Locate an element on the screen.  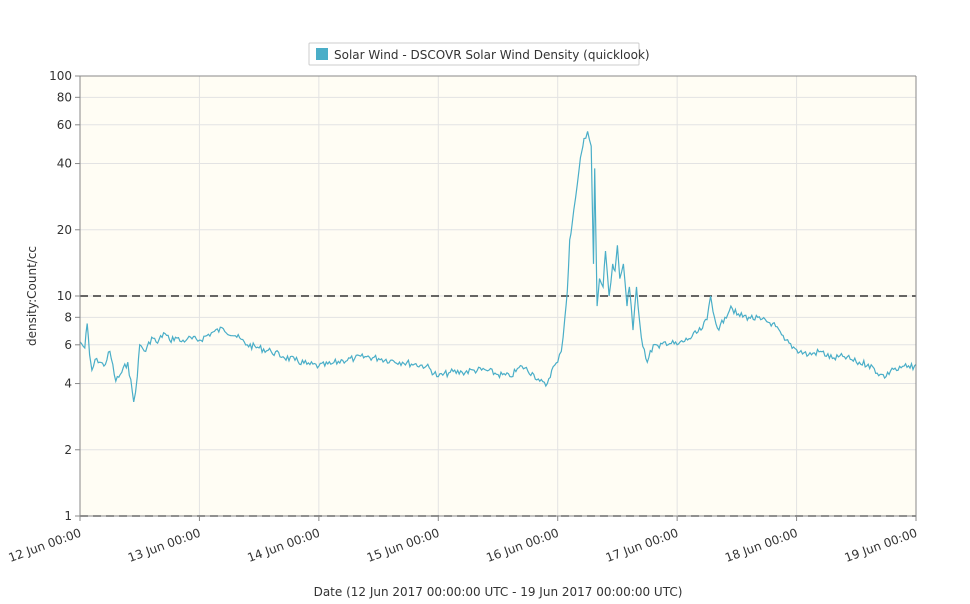
y-tick-label: 10 is located at coordinates (64, 296).